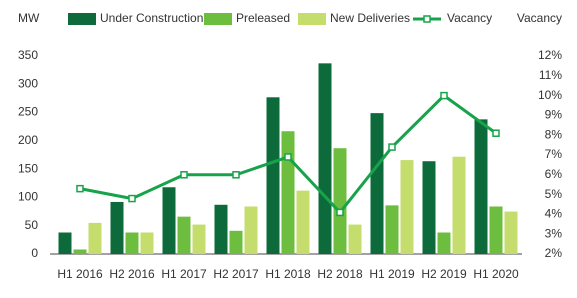  What do you see at coordinates (392, 274) in the screenshot?
I see `x-tick-label: H1 2019` at bounding box center [392, 274].